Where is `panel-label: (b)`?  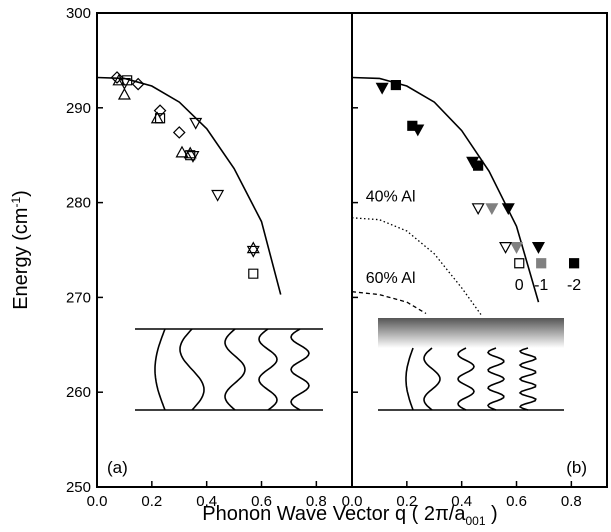 panel-label: (b) is located at coordinates (576, 467).